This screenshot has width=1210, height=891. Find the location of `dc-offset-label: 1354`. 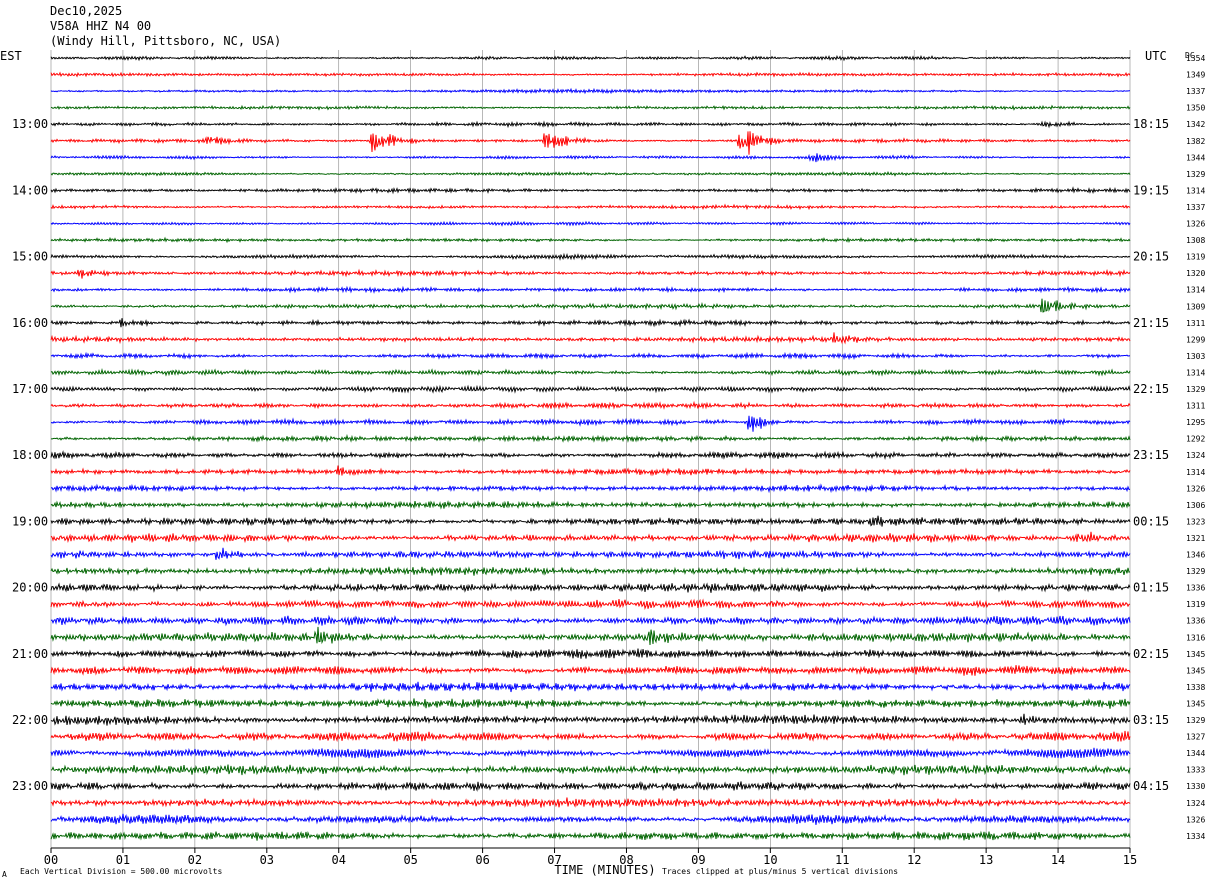

dc-offset-label: 1354 is located at coordinates (1195, 58).